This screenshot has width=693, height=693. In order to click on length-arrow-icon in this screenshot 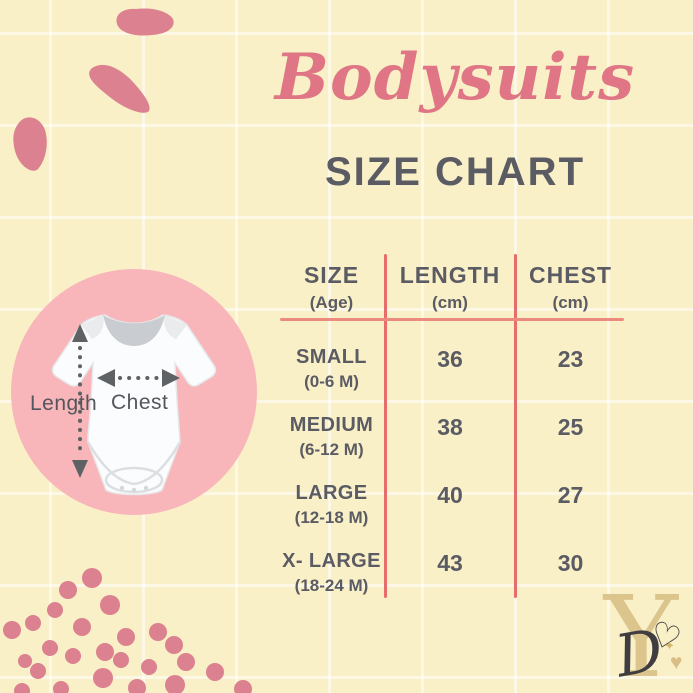, I will do `click(80, 401)`.